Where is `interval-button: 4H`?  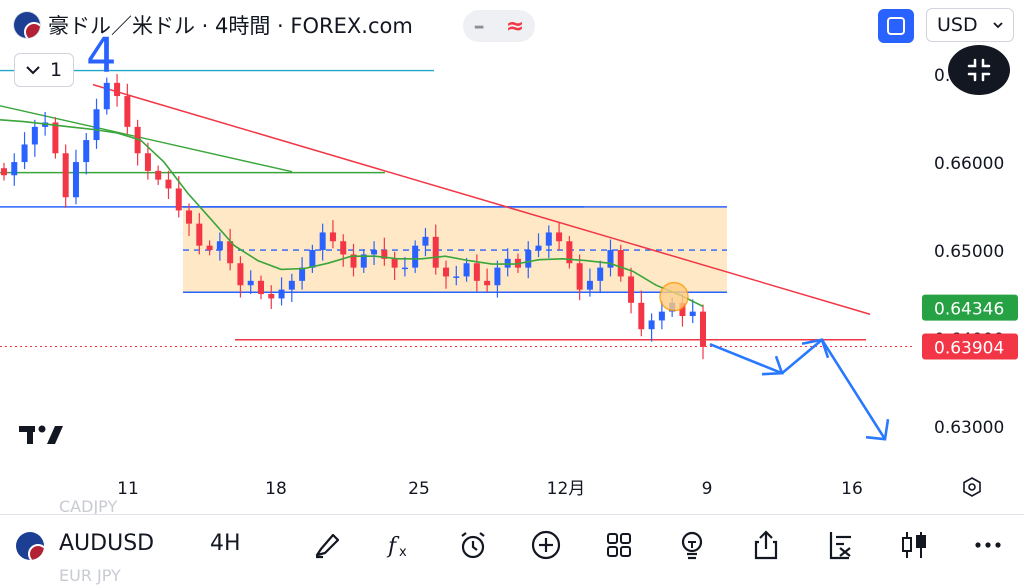 interval-button: 4H is located at coordinates (225, 543).